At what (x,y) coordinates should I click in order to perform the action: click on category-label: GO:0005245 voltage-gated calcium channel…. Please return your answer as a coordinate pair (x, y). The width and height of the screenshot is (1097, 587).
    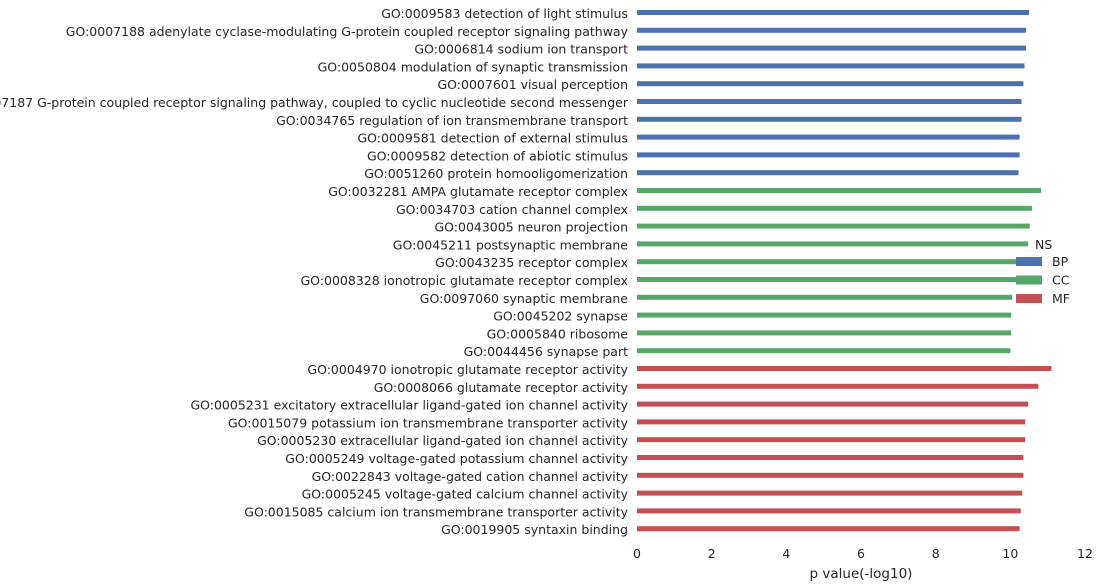
    Looking at the image, I should click on (465, 494).